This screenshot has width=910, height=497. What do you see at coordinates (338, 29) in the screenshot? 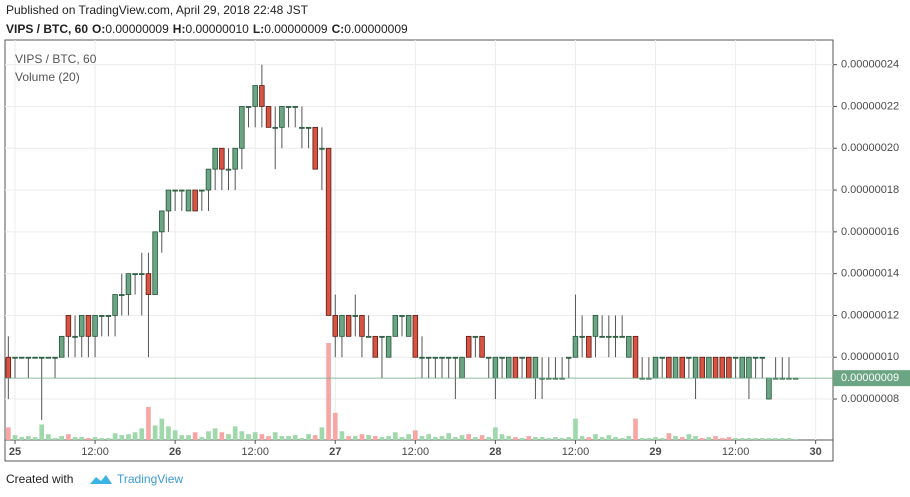
I see `ohlc-label: C:` at bounding box center [338, 29].